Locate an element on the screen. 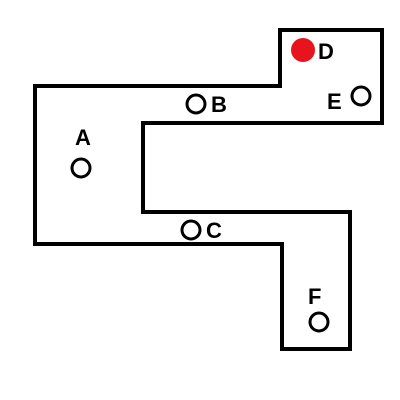 The height and width of the screenshot is (400, 400). location-b: B is located at coordinates (206, 104).